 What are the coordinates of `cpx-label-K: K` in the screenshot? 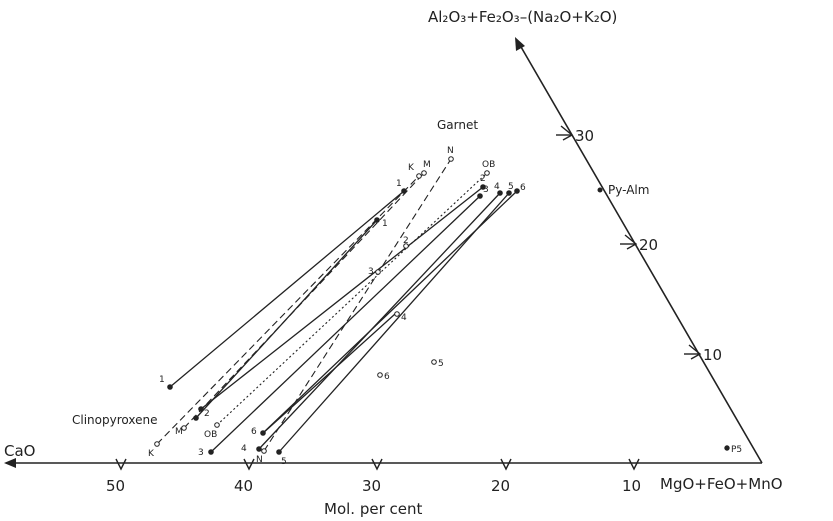 It's located at (151, 454).